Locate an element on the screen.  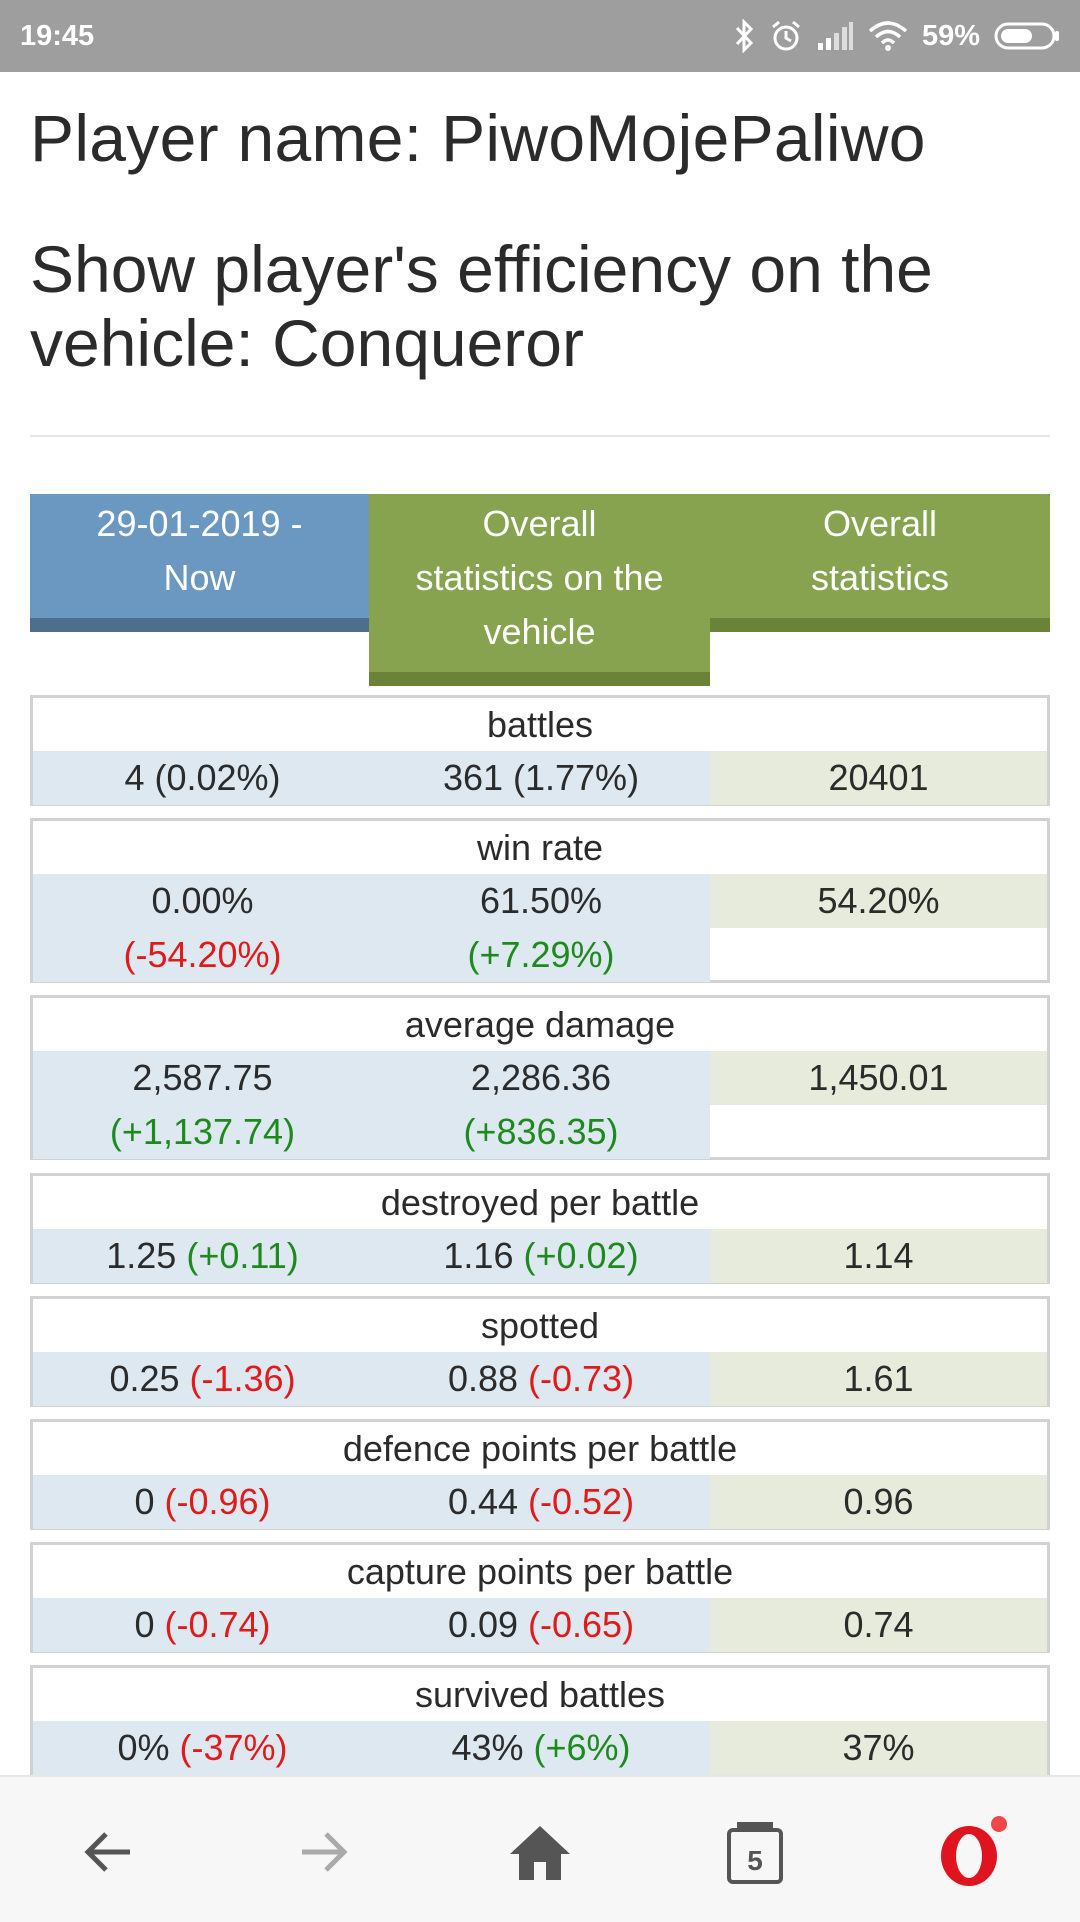
stat-period-value: 0.25 (-1.36) is located at coordinates (202, 1379).